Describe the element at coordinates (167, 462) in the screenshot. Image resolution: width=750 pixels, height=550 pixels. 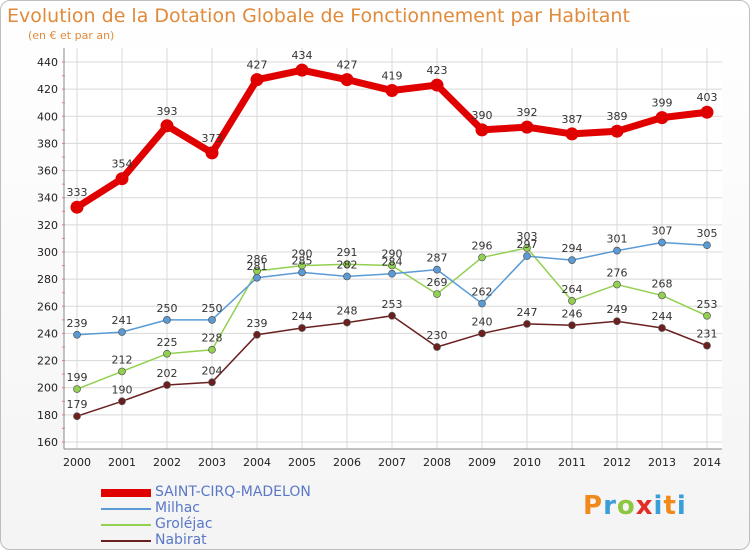
I see `x-tick-label: 2002` at that location.